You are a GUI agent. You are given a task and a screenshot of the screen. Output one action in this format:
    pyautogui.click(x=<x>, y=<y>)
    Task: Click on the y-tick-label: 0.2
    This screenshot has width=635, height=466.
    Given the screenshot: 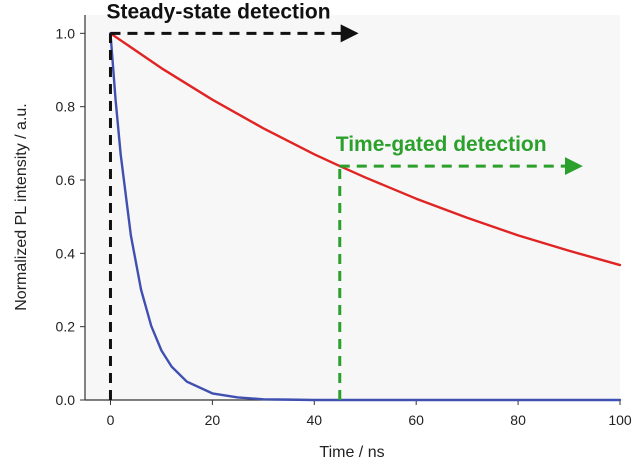 What is the action you would take?
    pyautogui.click(x=66, y=327)
    